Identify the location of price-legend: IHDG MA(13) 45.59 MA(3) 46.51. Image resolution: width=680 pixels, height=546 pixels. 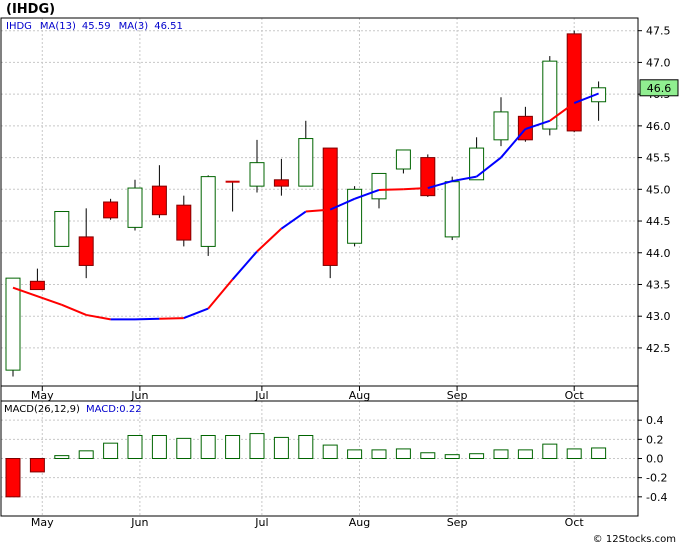
(94, 26).